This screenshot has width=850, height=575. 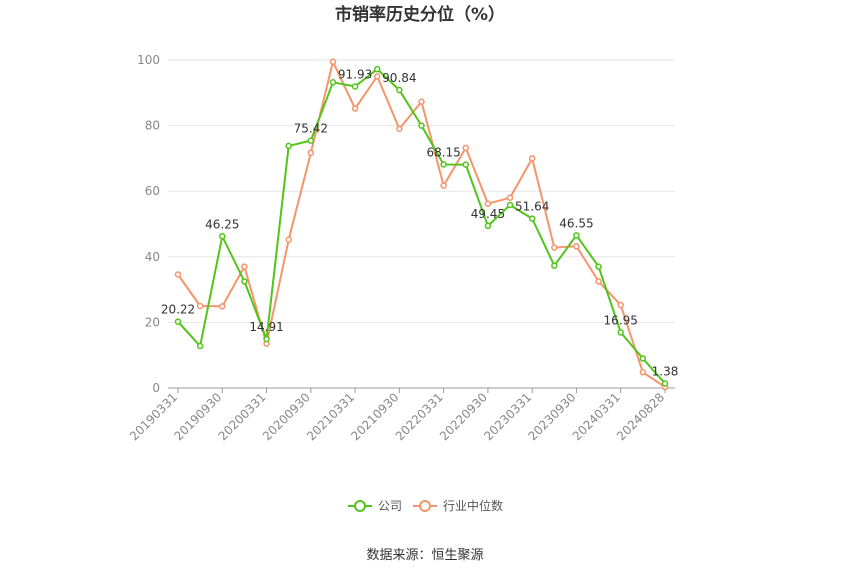 What do you see at coordinates (148, 60) in the screenshot?
I see `y-tick-label: 100` at bounding box center [148, 60].